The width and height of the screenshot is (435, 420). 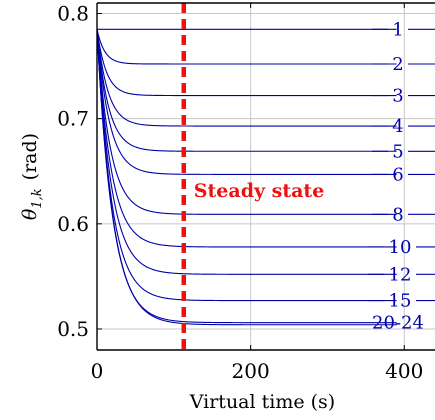 What do you see at coordinates (97, 371) in the screenshot?
I see `x-tick-label: 0` at bounding box center [97, 371].